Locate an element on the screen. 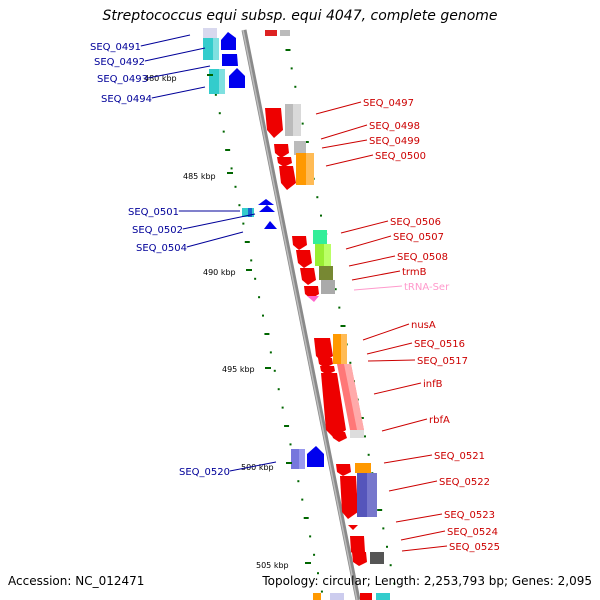 The height and width of the screenshot is (600, 600). scale-label: 480 kbp is located at coordinates (160, 78).